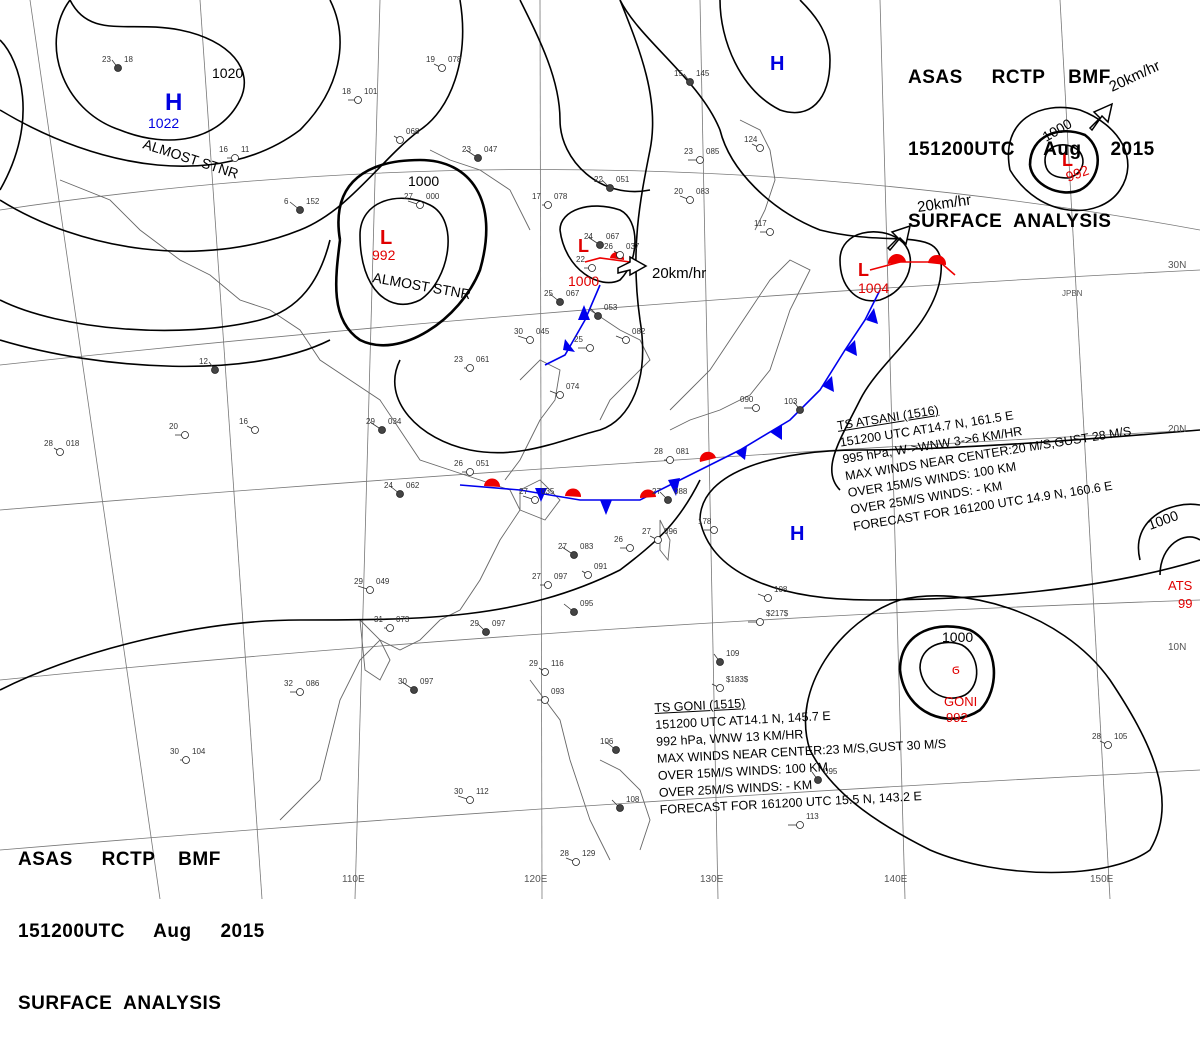 This screenshot has height=1040, width=1200. Describe the element at coordinates (896, 879) in the screenshot. I see `longitude-label: 140E` at that location.